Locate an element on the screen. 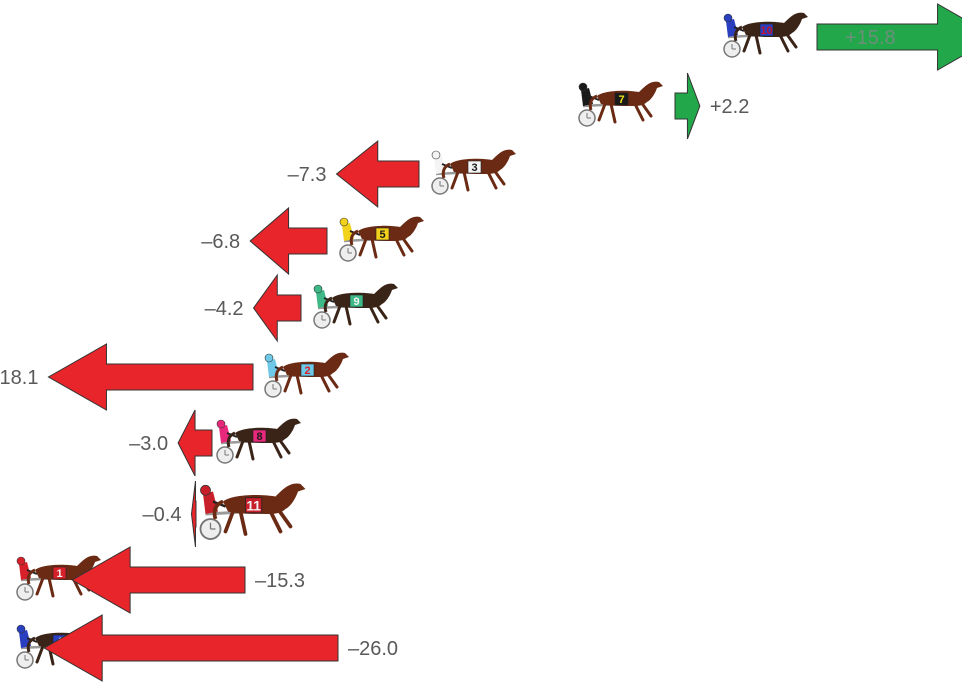  change-label-9: –4.2 is located at coordinates (224, 309).